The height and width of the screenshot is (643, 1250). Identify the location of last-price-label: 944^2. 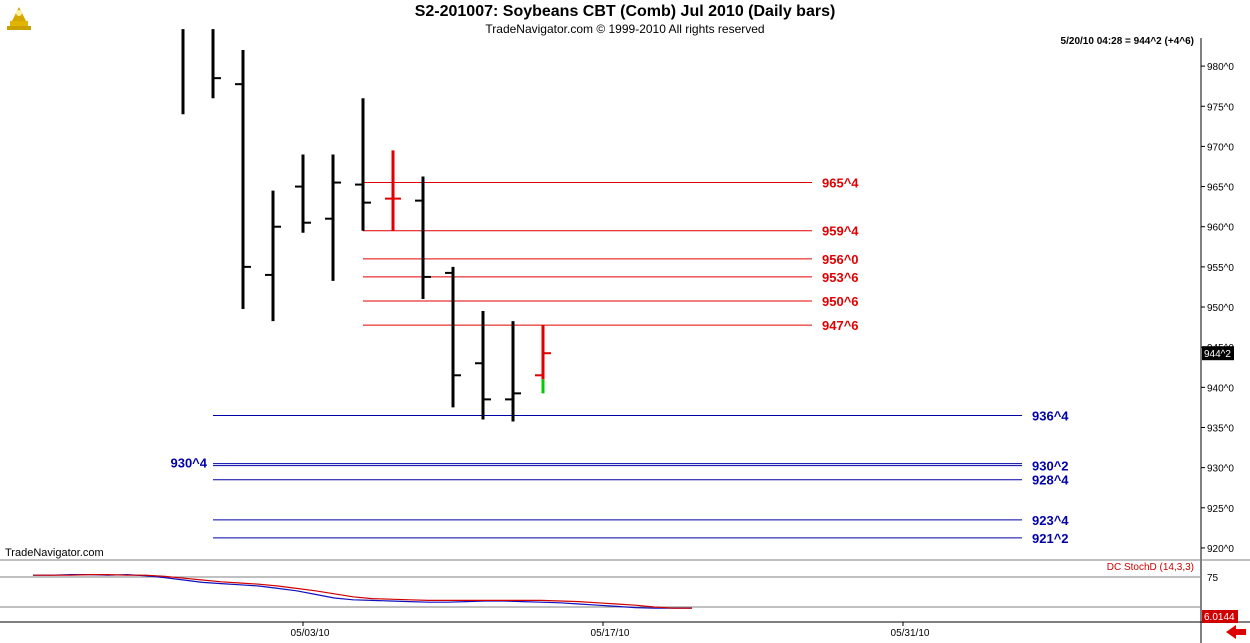
(1217, 354).